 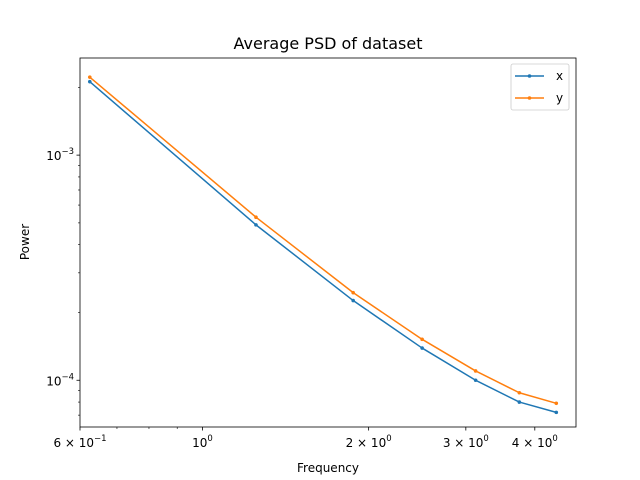 I want to click on legend-label-x: x, so click(x=559, y=76).